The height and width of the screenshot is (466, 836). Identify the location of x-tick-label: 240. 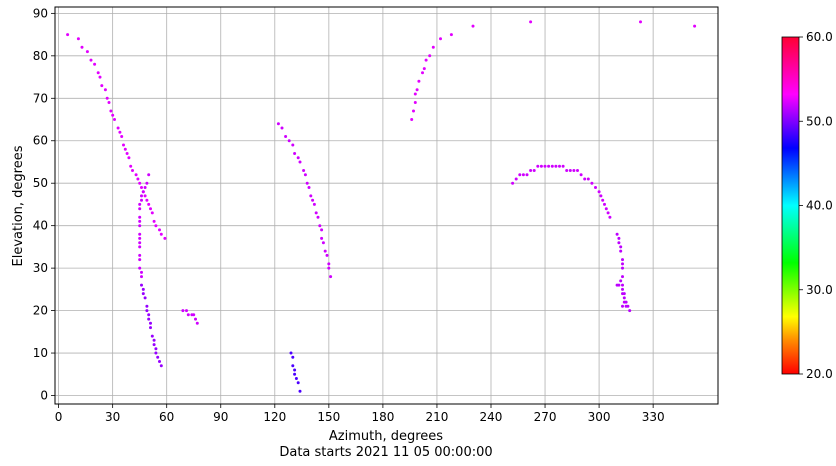
(491, 417).